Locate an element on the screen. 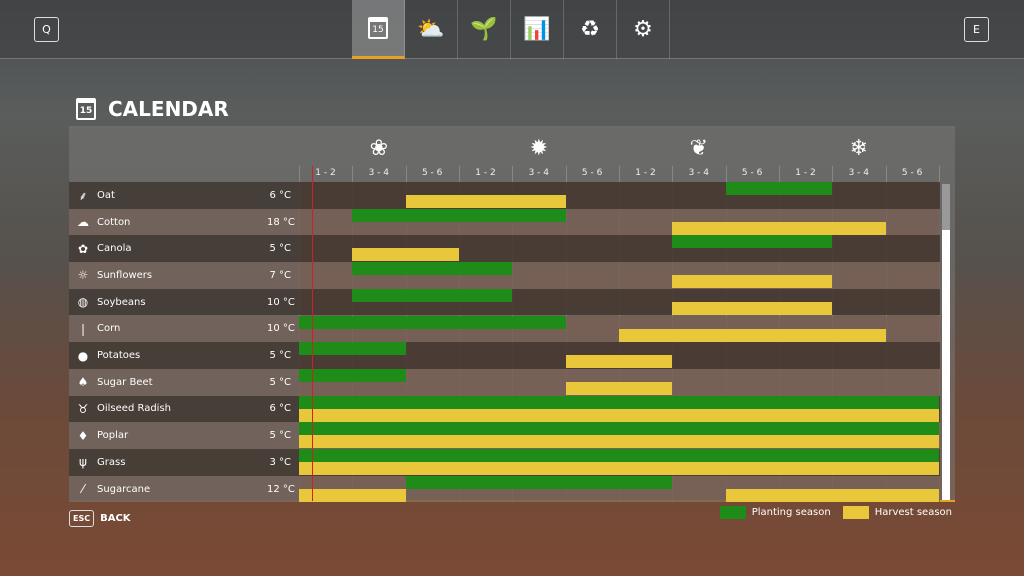 Image resolution: width=1024 pixels, height=576 pixels. season-snowflake-icon: ❄ is located at coordinates (859, 148).